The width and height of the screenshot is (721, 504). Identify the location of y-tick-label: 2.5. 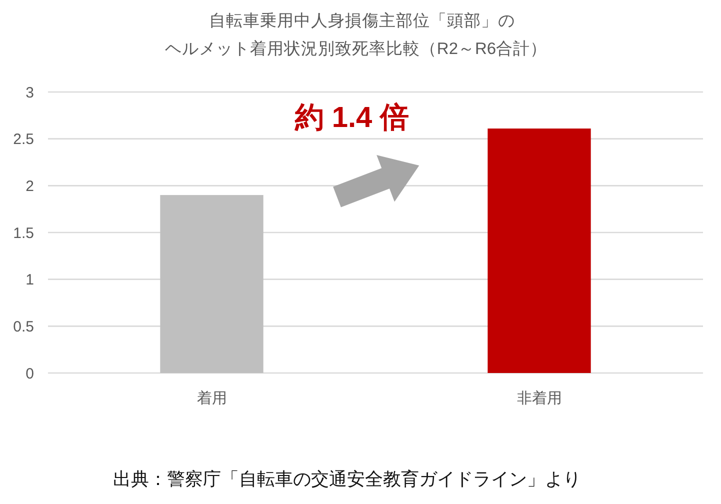
(23, 139).